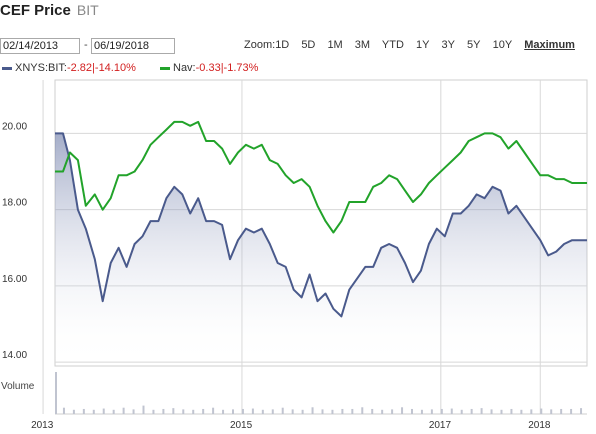 The width and height of the screenshot is (596, 434). What do you see at coordinates (448, 45) in the screenshot?
I see `zoom-3y: 3Y` at bounding box center [448, 45].